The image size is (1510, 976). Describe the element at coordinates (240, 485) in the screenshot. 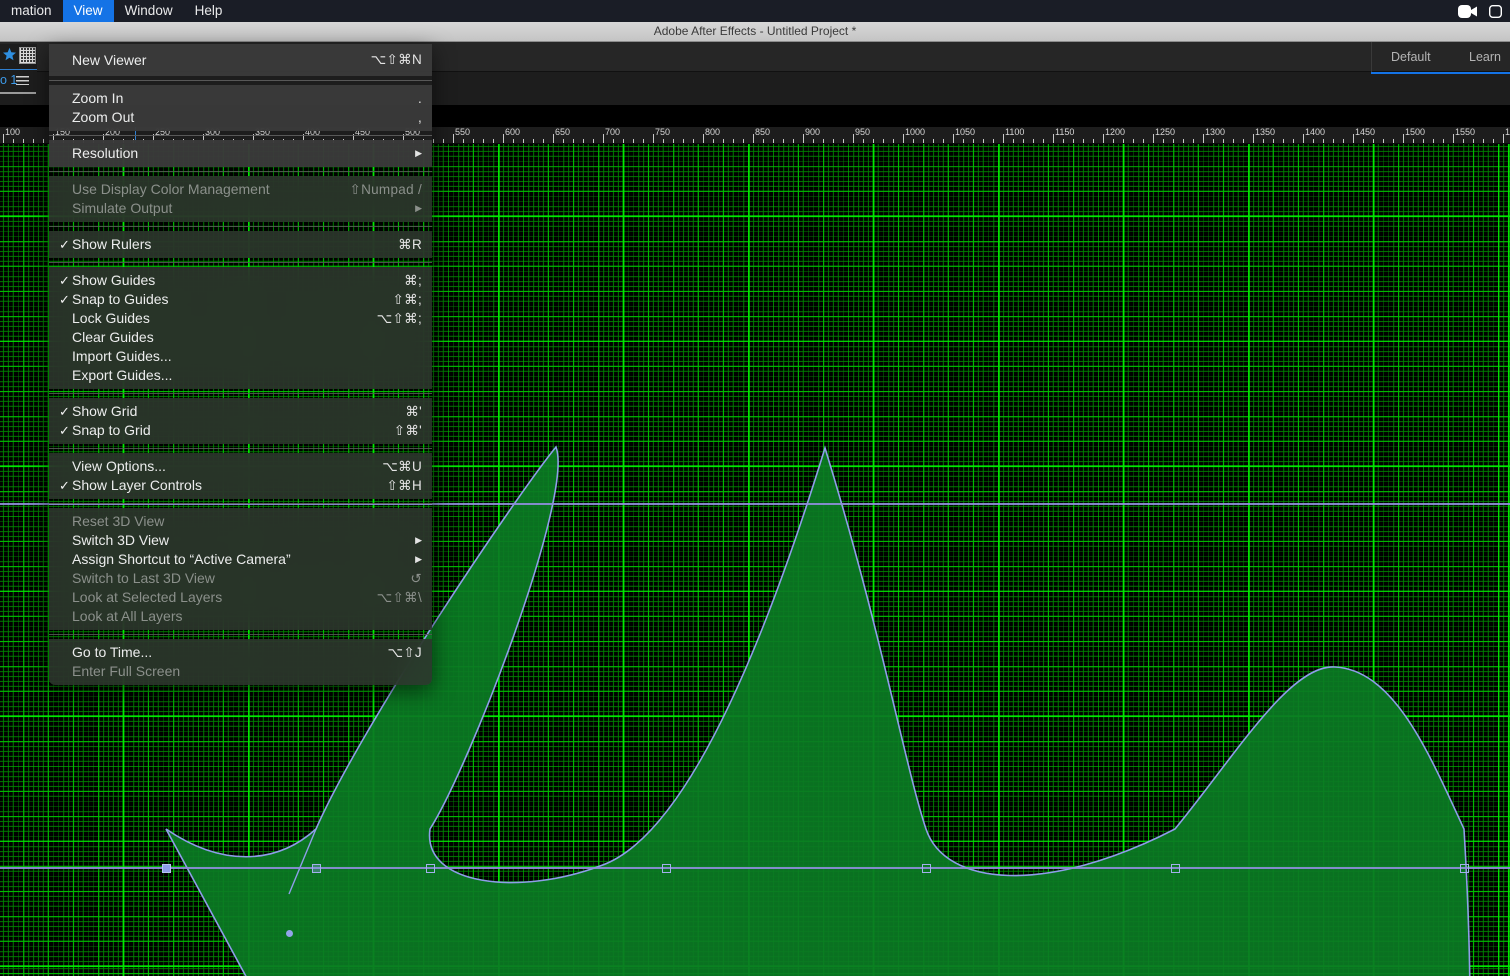

I see `menu-item-show-layer-controls: ✓ Show Layer Controls ⇧⌘H` at that location.